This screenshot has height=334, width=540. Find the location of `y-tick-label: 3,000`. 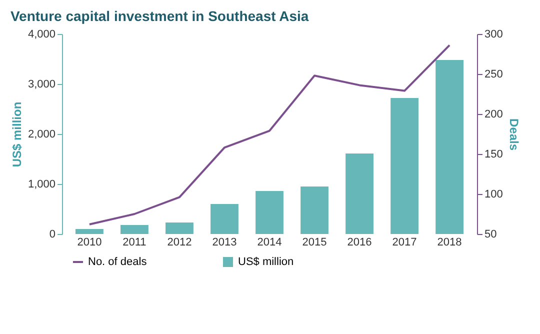

y-tick-label: 3,000 is located at coordinates (42, 84).